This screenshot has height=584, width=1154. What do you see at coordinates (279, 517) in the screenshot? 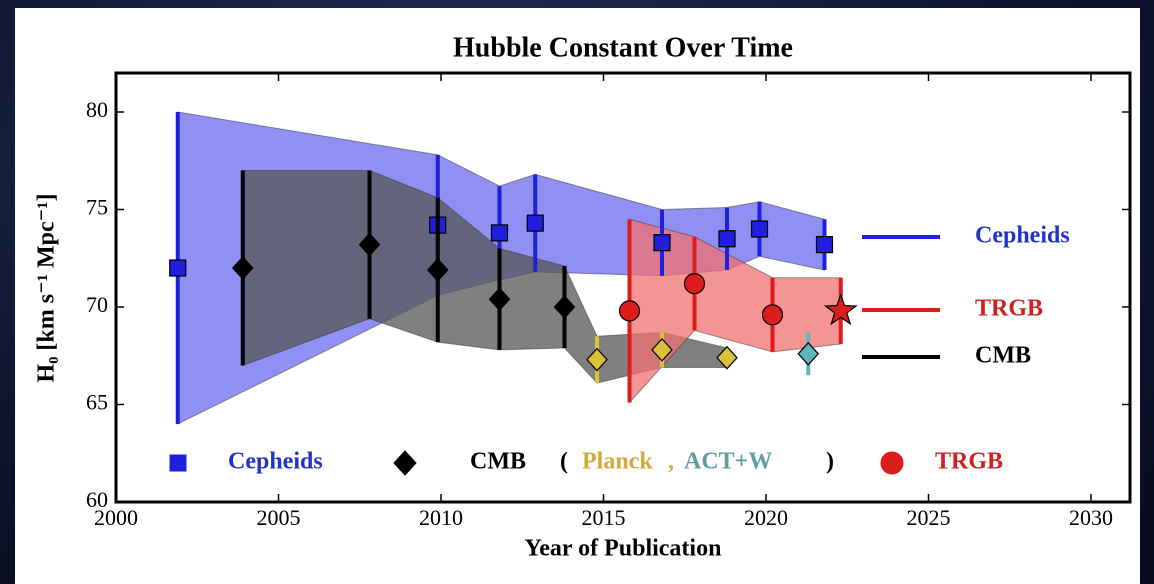
I see `x-tick-label: 2005` at bounding box center [279, 517].